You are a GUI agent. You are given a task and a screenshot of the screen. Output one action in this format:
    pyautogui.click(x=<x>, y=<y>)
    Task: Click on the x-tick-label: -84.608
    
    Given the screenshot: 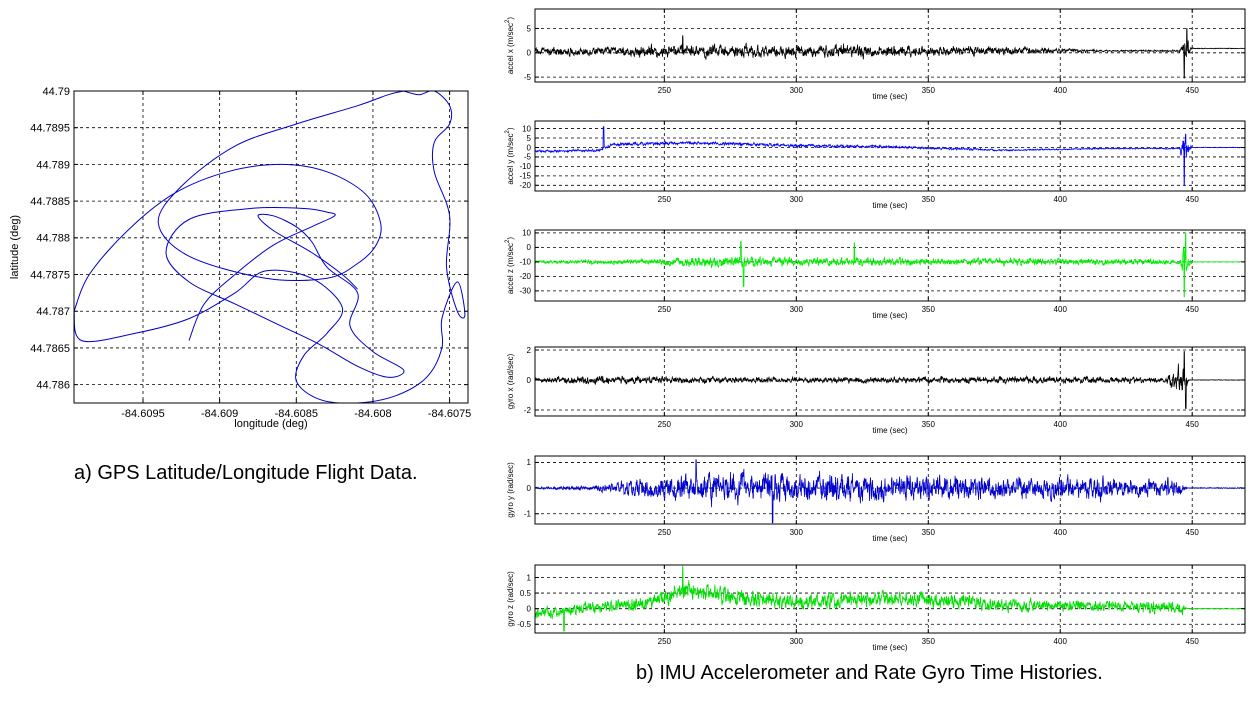 What is the action you would take?
    pyautogui.click(x=372, y=414)
    